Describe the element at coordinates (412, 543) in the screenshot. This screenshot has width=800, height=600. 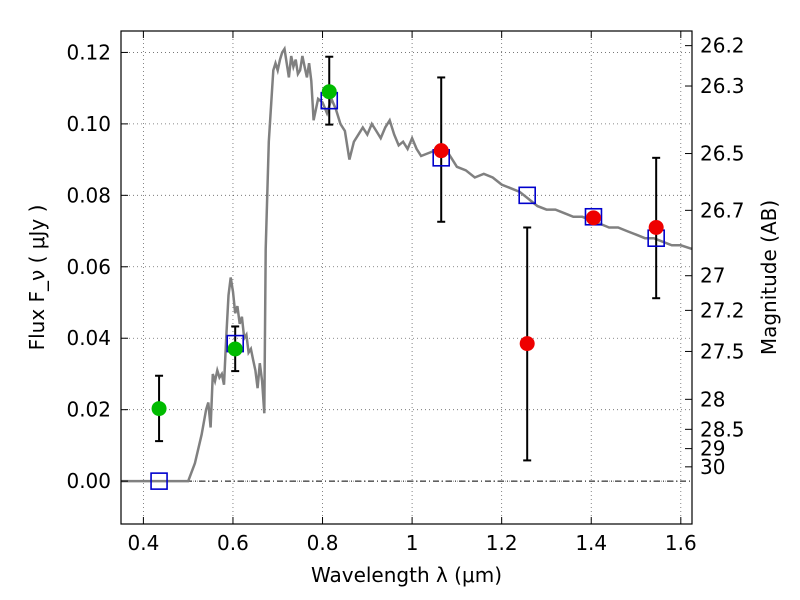
I see `x-tick-label: 1` at that location.